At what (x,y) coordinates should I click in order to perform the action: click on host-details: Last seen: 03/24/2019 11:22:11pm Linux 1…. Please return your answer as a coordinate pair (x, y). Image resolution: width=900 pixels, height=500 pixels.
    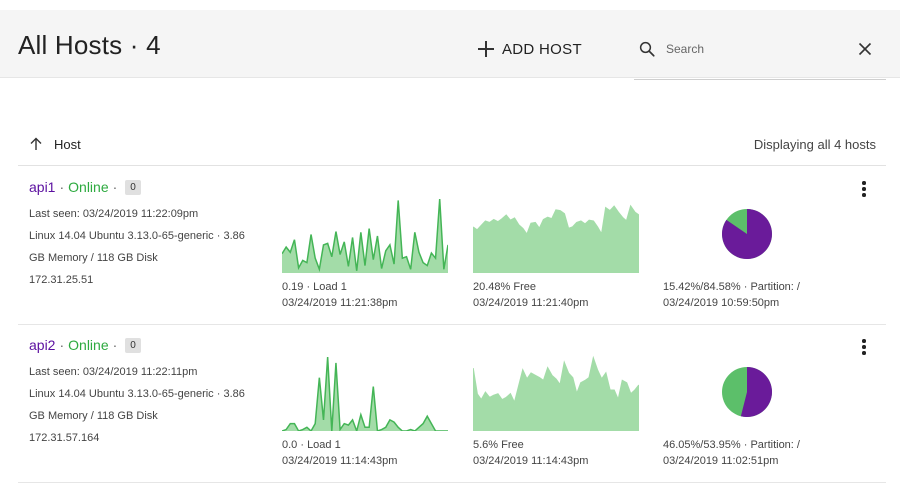
    Looking at the image, I should click on (149, 405).